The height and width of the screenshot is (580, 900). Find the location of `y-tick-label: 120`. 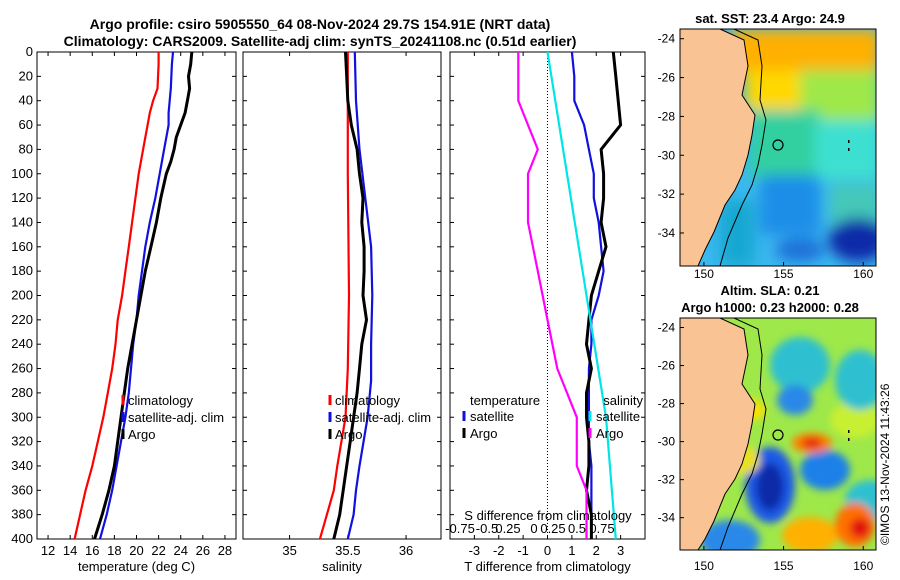

y-tick-label: 120 is located at coordinates (22, 197).